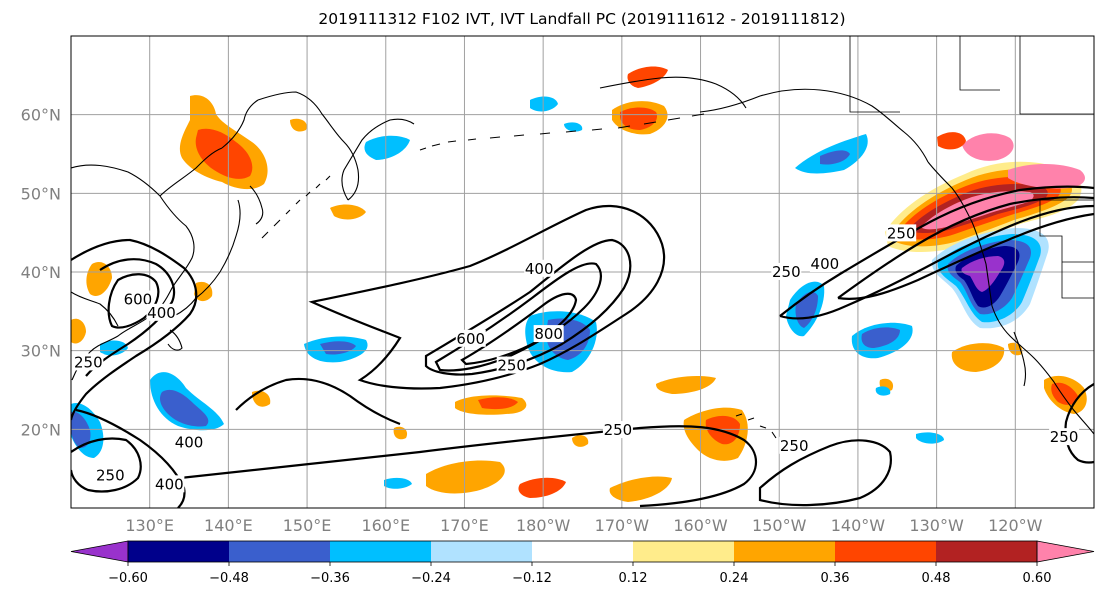 The image size is (1105, 601). What do you see at coordinates (41, 193) in the screenshot?
I see `lat-tick-label: 50°N` at bounding box center [41, 193].